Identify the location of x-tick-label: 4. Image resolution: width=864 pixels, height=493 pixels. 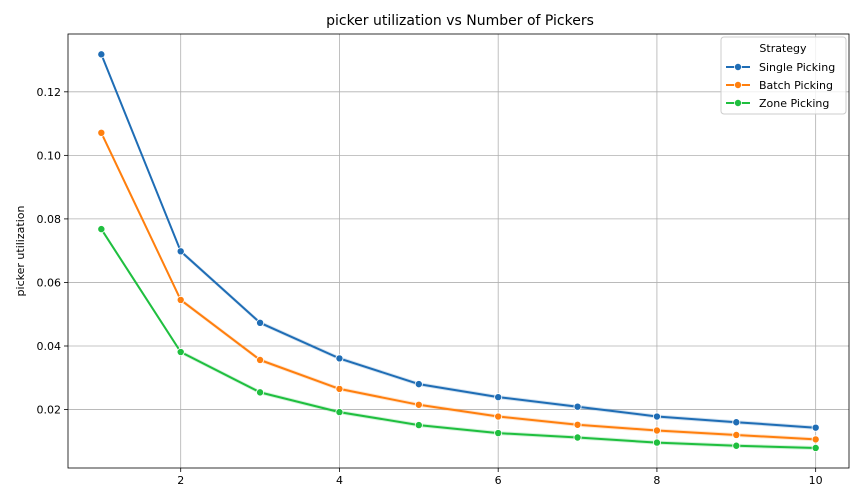
(339, 480).